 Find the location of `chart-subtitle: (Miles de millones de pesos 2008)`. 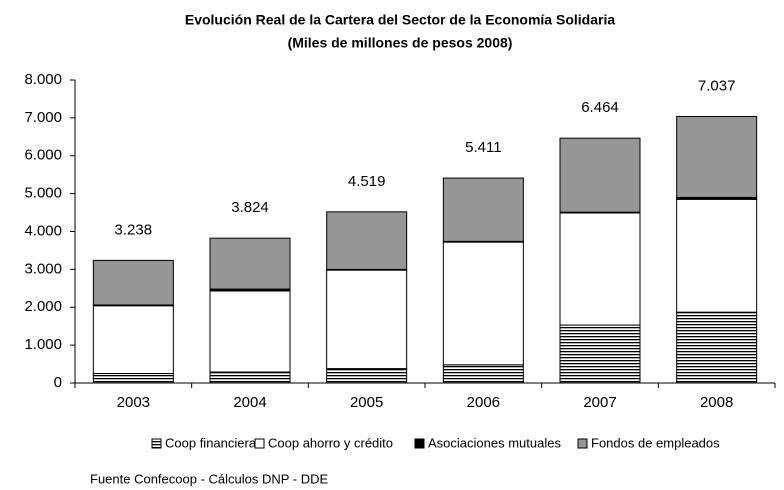

chart-subtitle: (Miles de millones de pesos 2008) is located at coordinates (400, 43).